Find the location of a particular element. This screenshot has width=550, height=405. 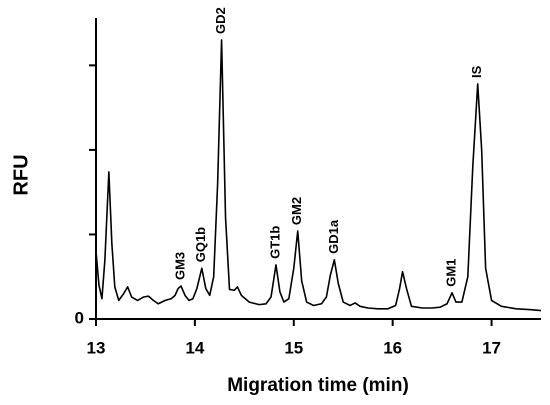

peak-label: GM3 is located at coordinates (179, 266).